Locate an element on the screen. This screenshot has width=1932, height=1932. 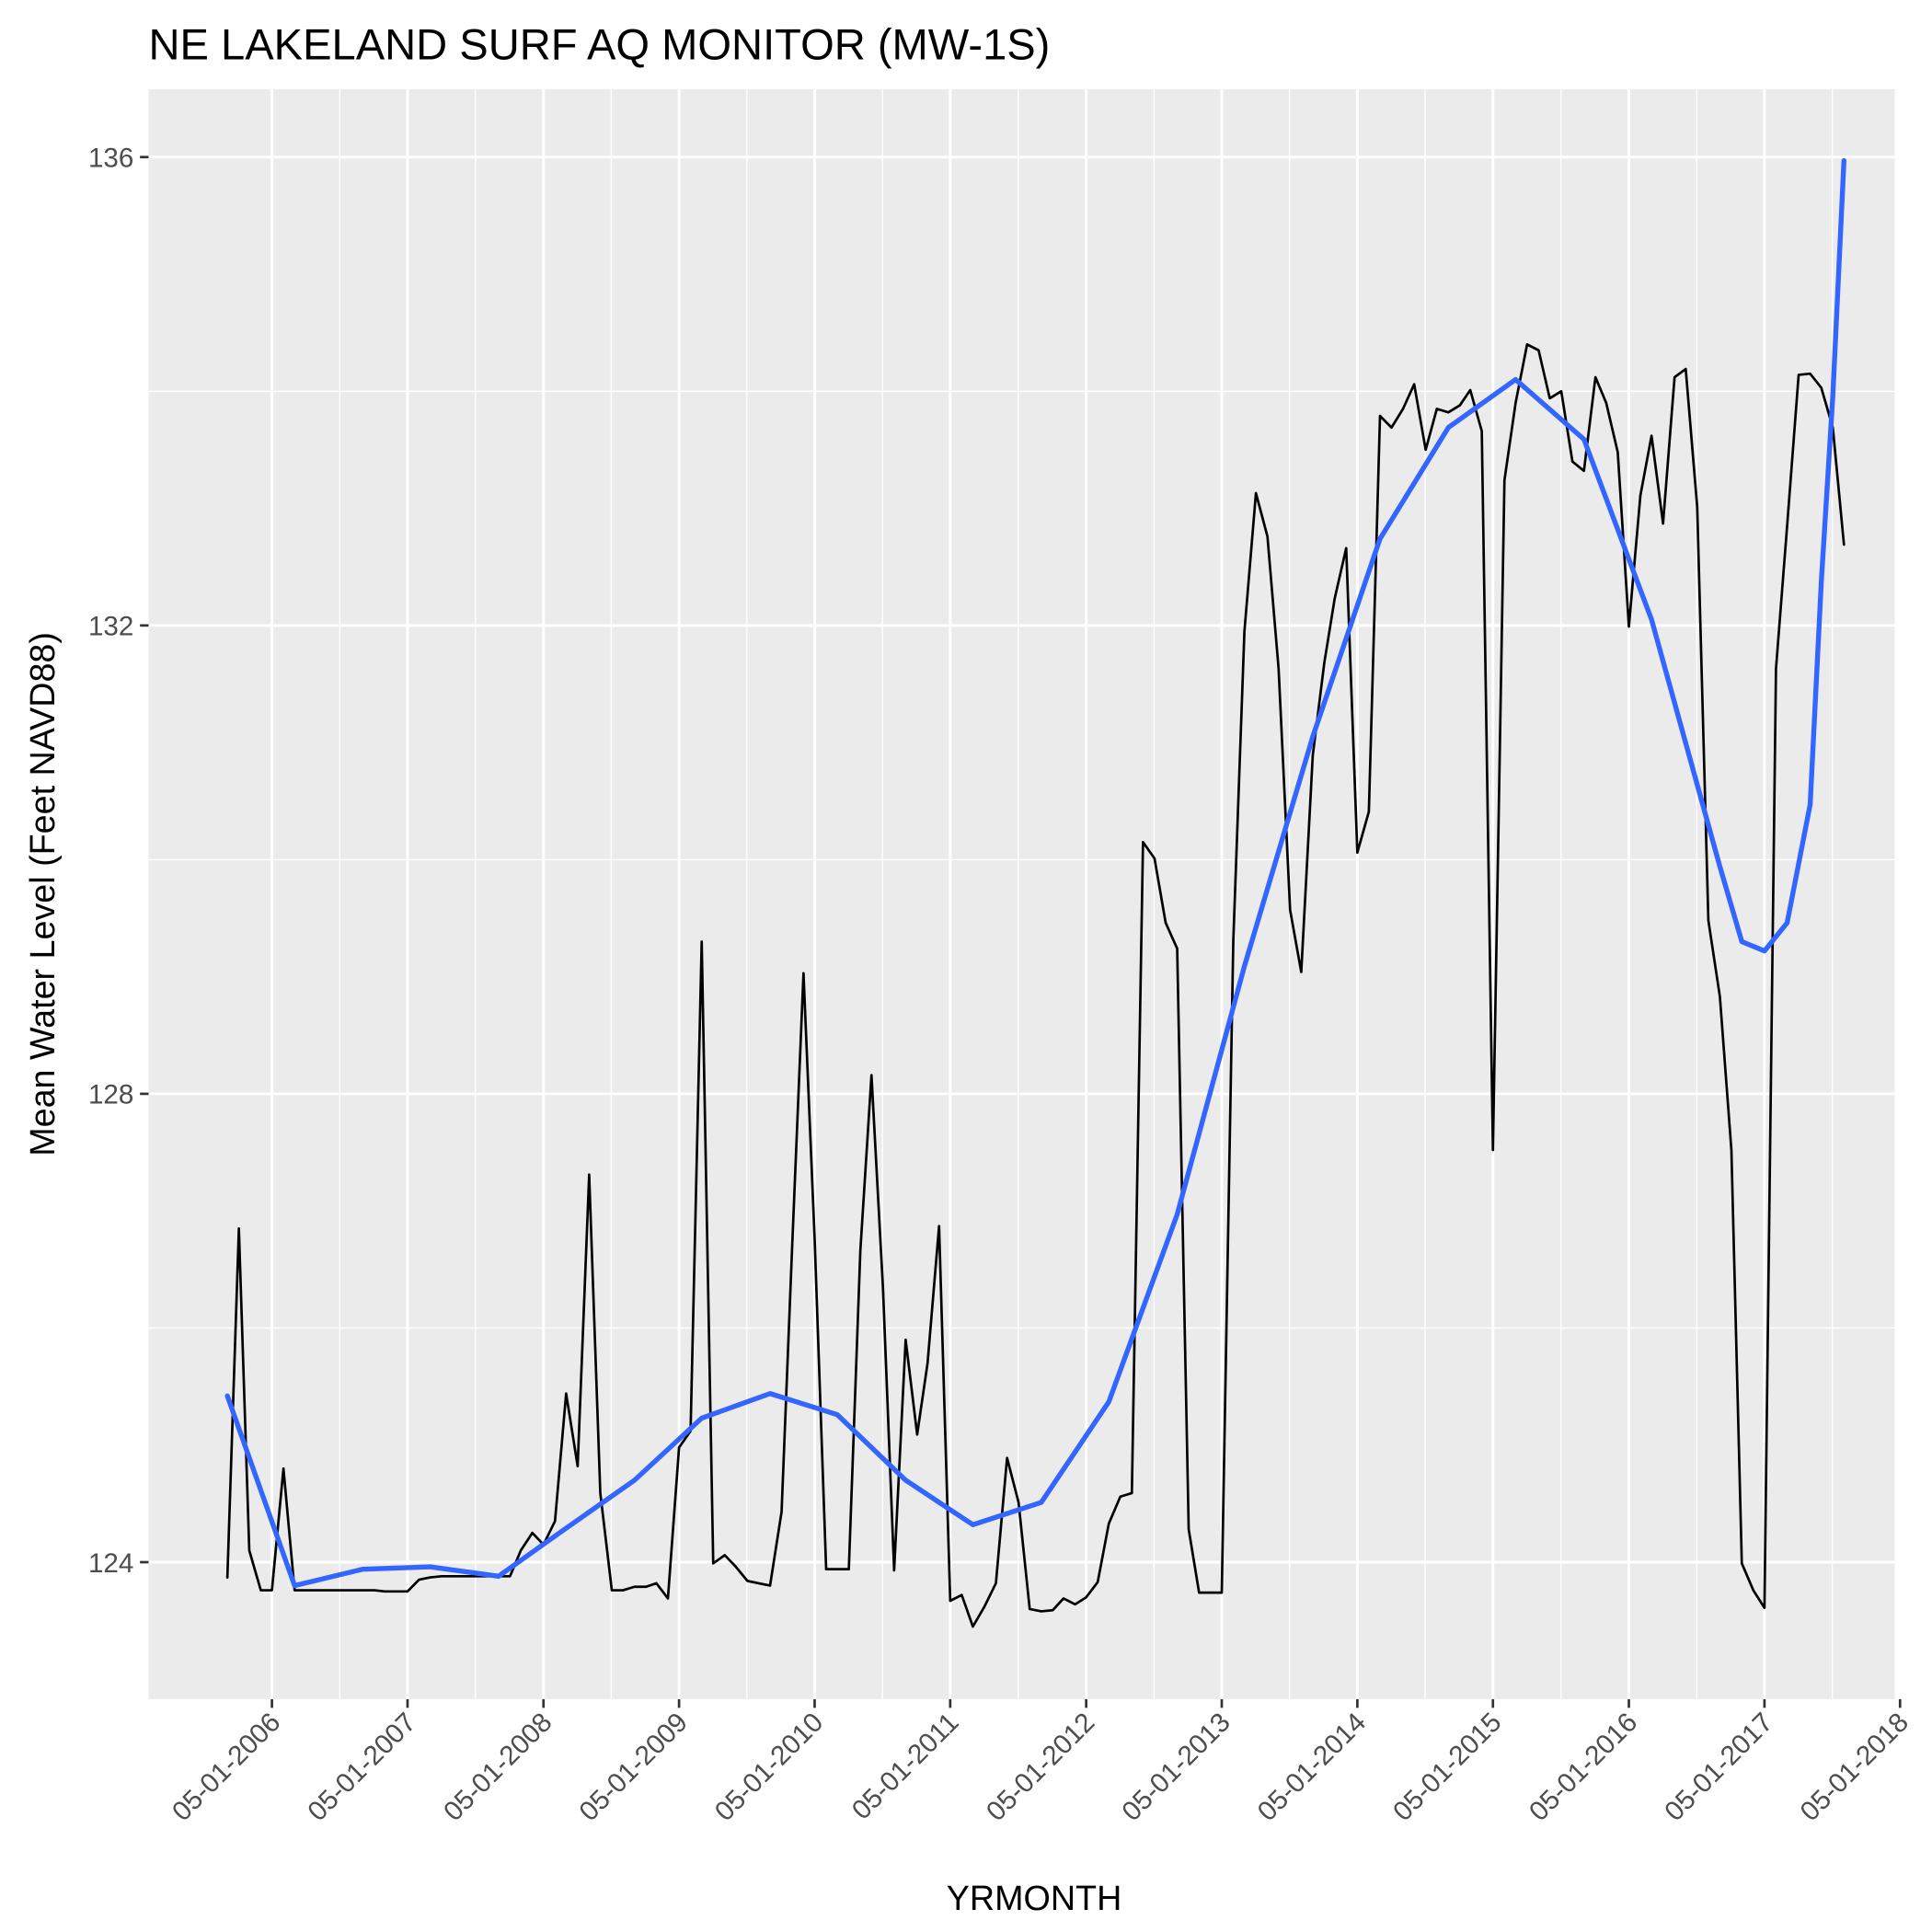
x-tick-label: 05-01-2018 is located at coordinates (1855, 1766).